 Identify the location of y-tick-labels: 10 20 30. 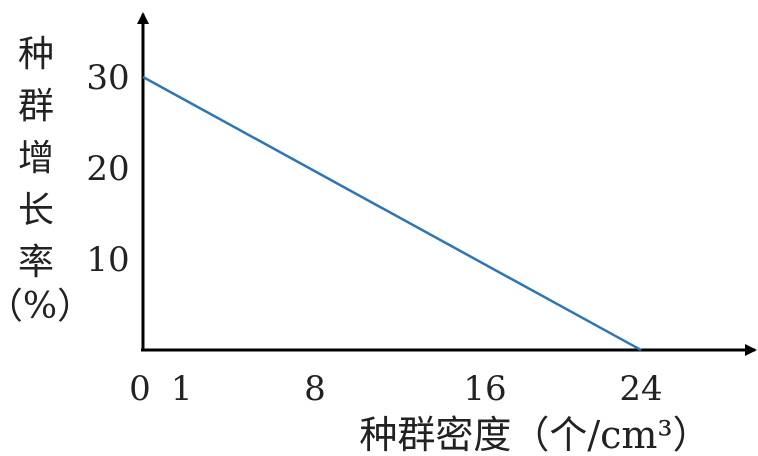
(107, 169).